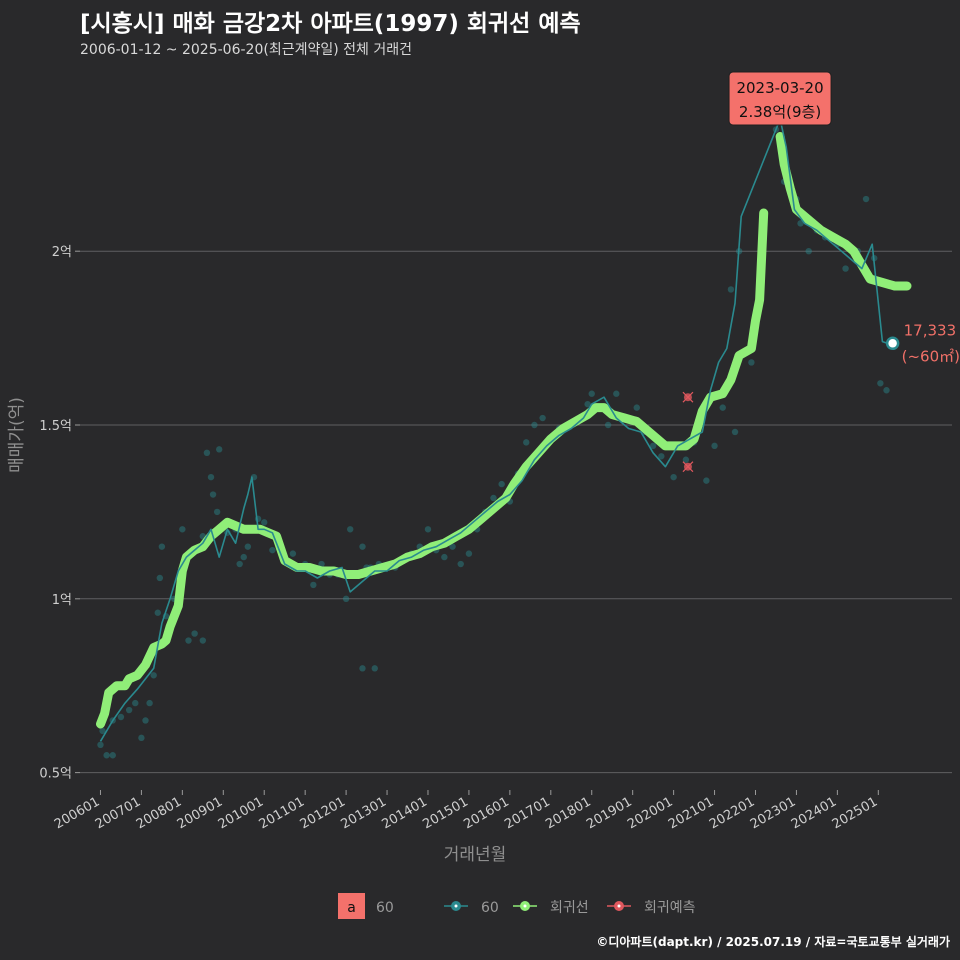 This screenshot has width=960, height=960. I want to click on x-tick-label: 200701, so click(118, 813).